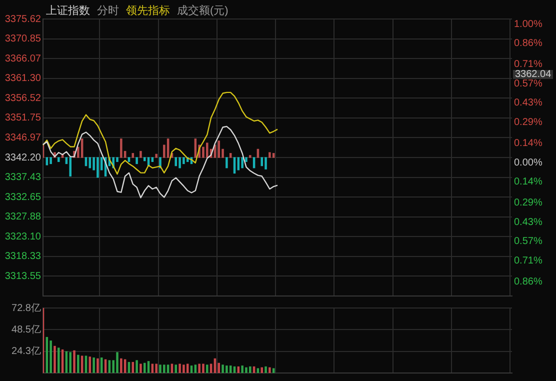 The width and height of the screenshot is (556, 381). What do you see at coordinates (23, 19) in the screenshot?
I see `y-tick-label: 3375.62` at bounding box center [23, 19].